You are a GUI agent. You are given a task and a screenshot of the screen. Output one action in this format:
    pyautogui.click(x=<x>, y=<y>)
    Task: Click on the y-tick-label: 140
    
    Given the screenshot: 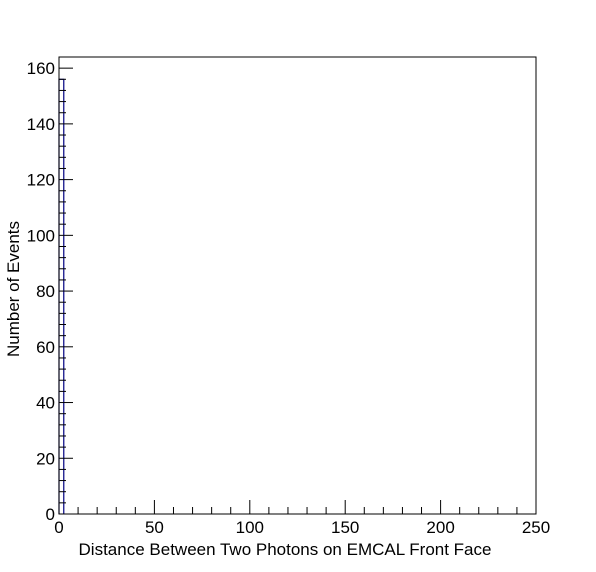 What is the action you would take?
    pyautogui.click(x=41, y=124)
    